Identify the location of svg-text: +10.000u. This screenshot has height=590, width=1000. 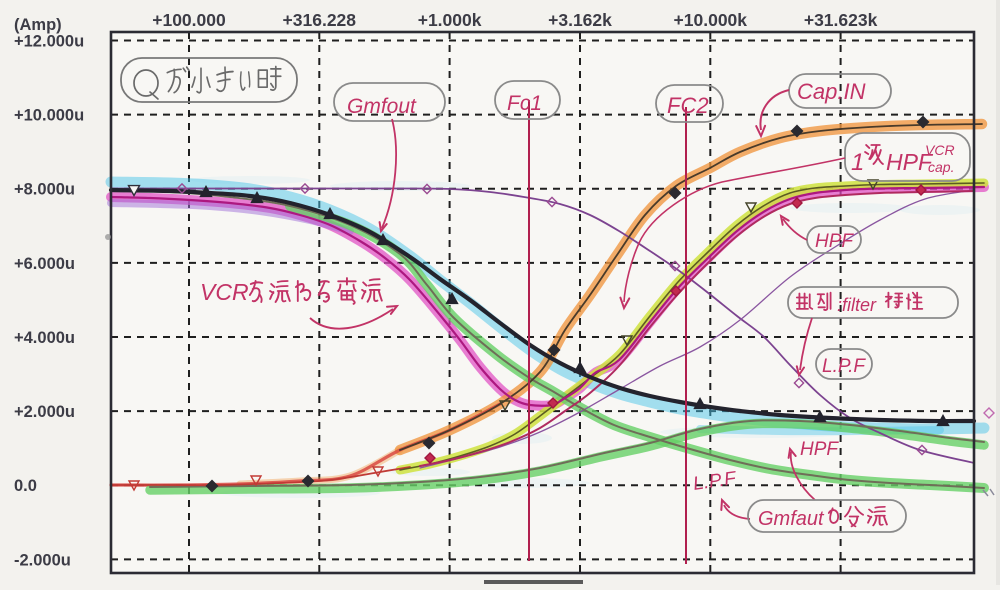
(49, 116).